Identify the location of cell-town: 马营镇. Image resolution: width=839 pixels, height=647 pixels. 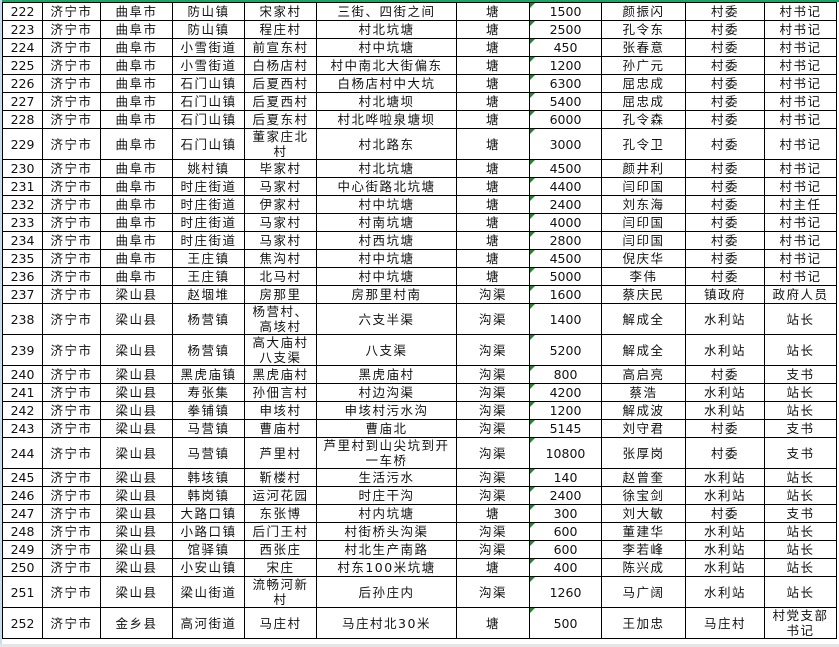
(208, 453).